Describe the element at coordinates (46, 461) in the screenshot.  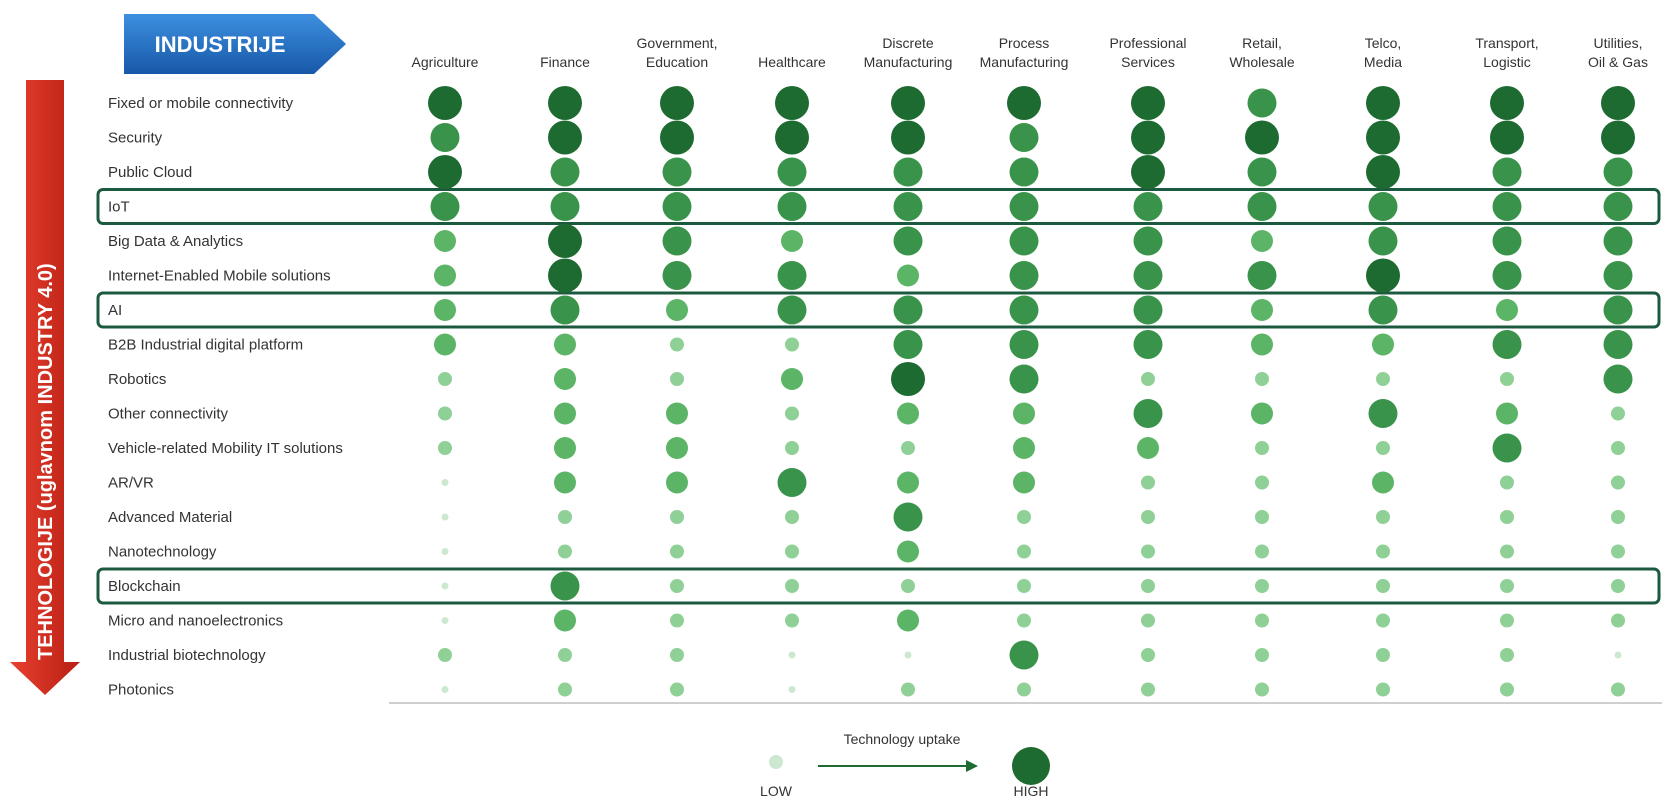
I see `technologies-label: TEHNOLOGIJE (uglavnom INDUSTRY 4.0)` at that location.